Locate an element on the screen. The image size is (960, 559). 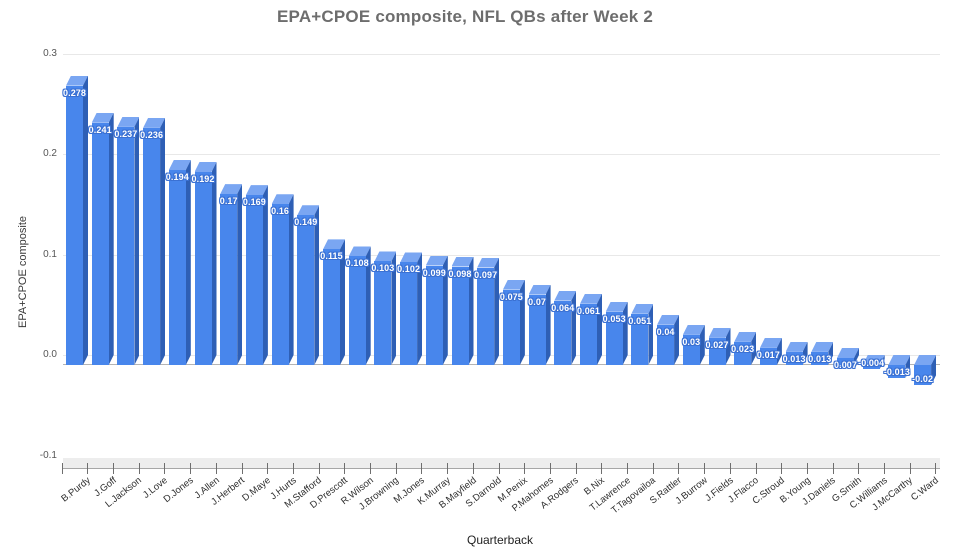
bar-value-label: 0.237 is located at coordinates (126, 133).